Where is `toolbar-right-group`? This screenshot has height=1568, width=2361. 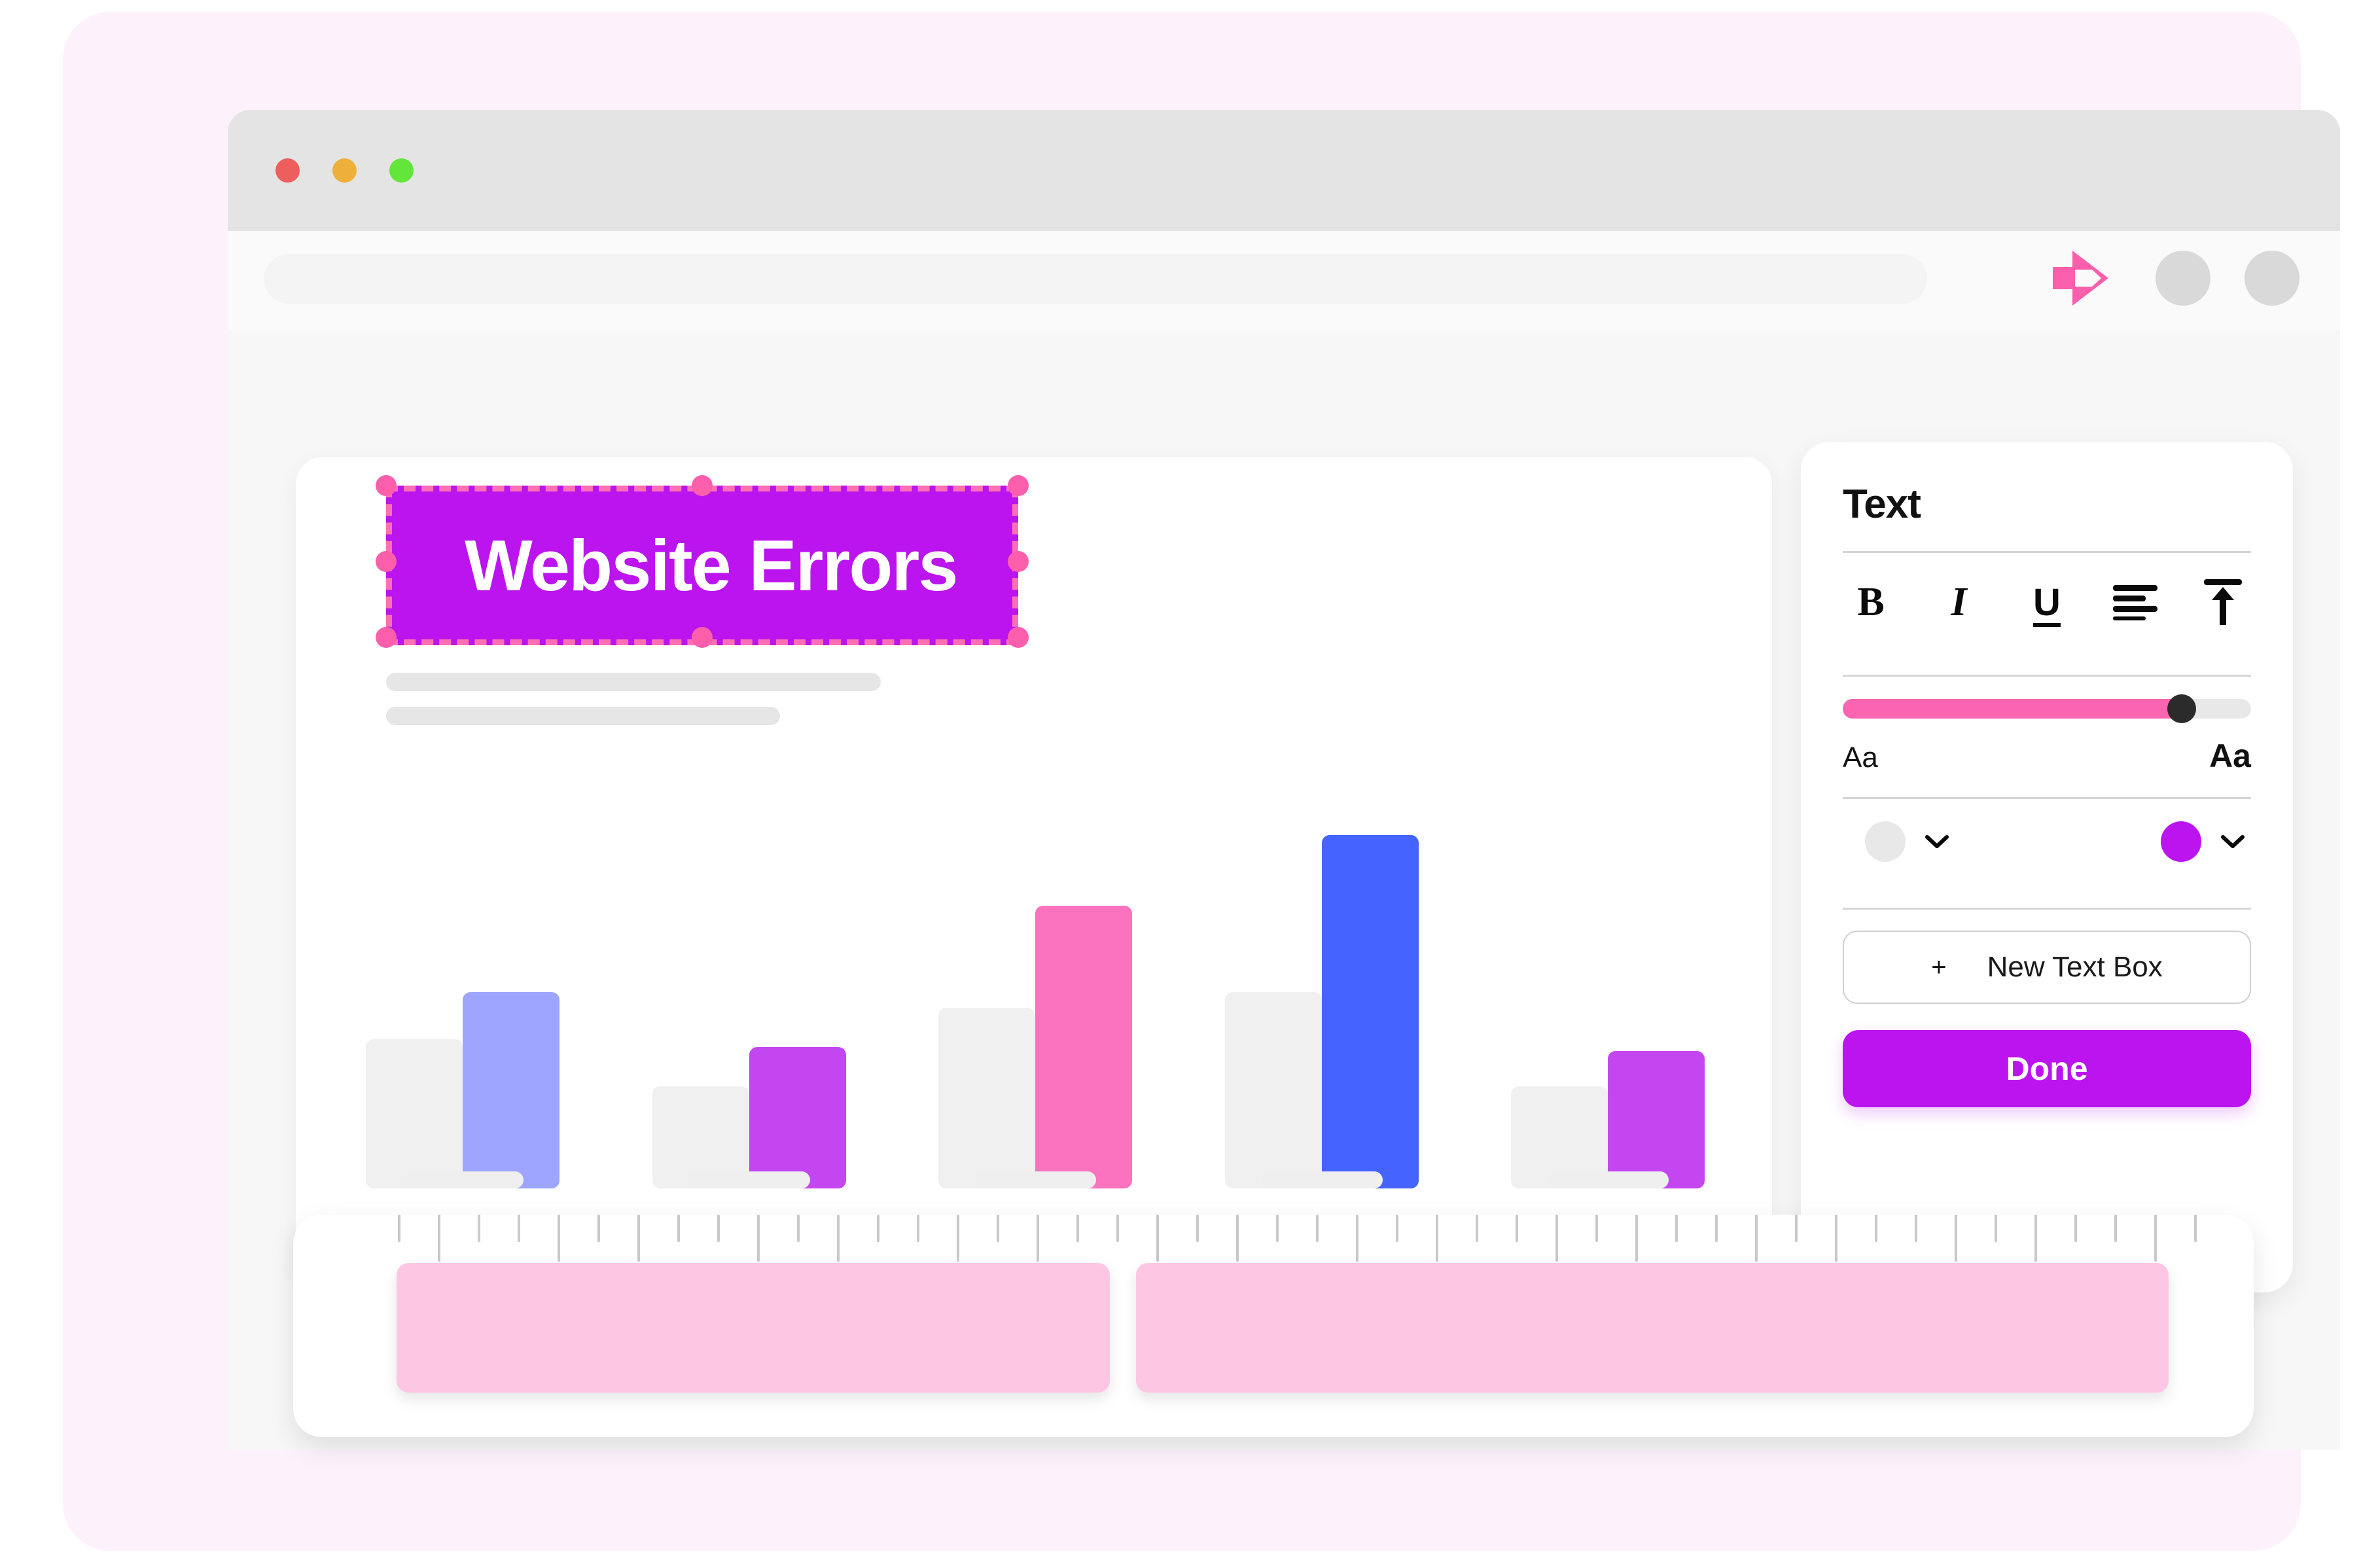 toolbar-right-group is located at coordinates (2175, 278).